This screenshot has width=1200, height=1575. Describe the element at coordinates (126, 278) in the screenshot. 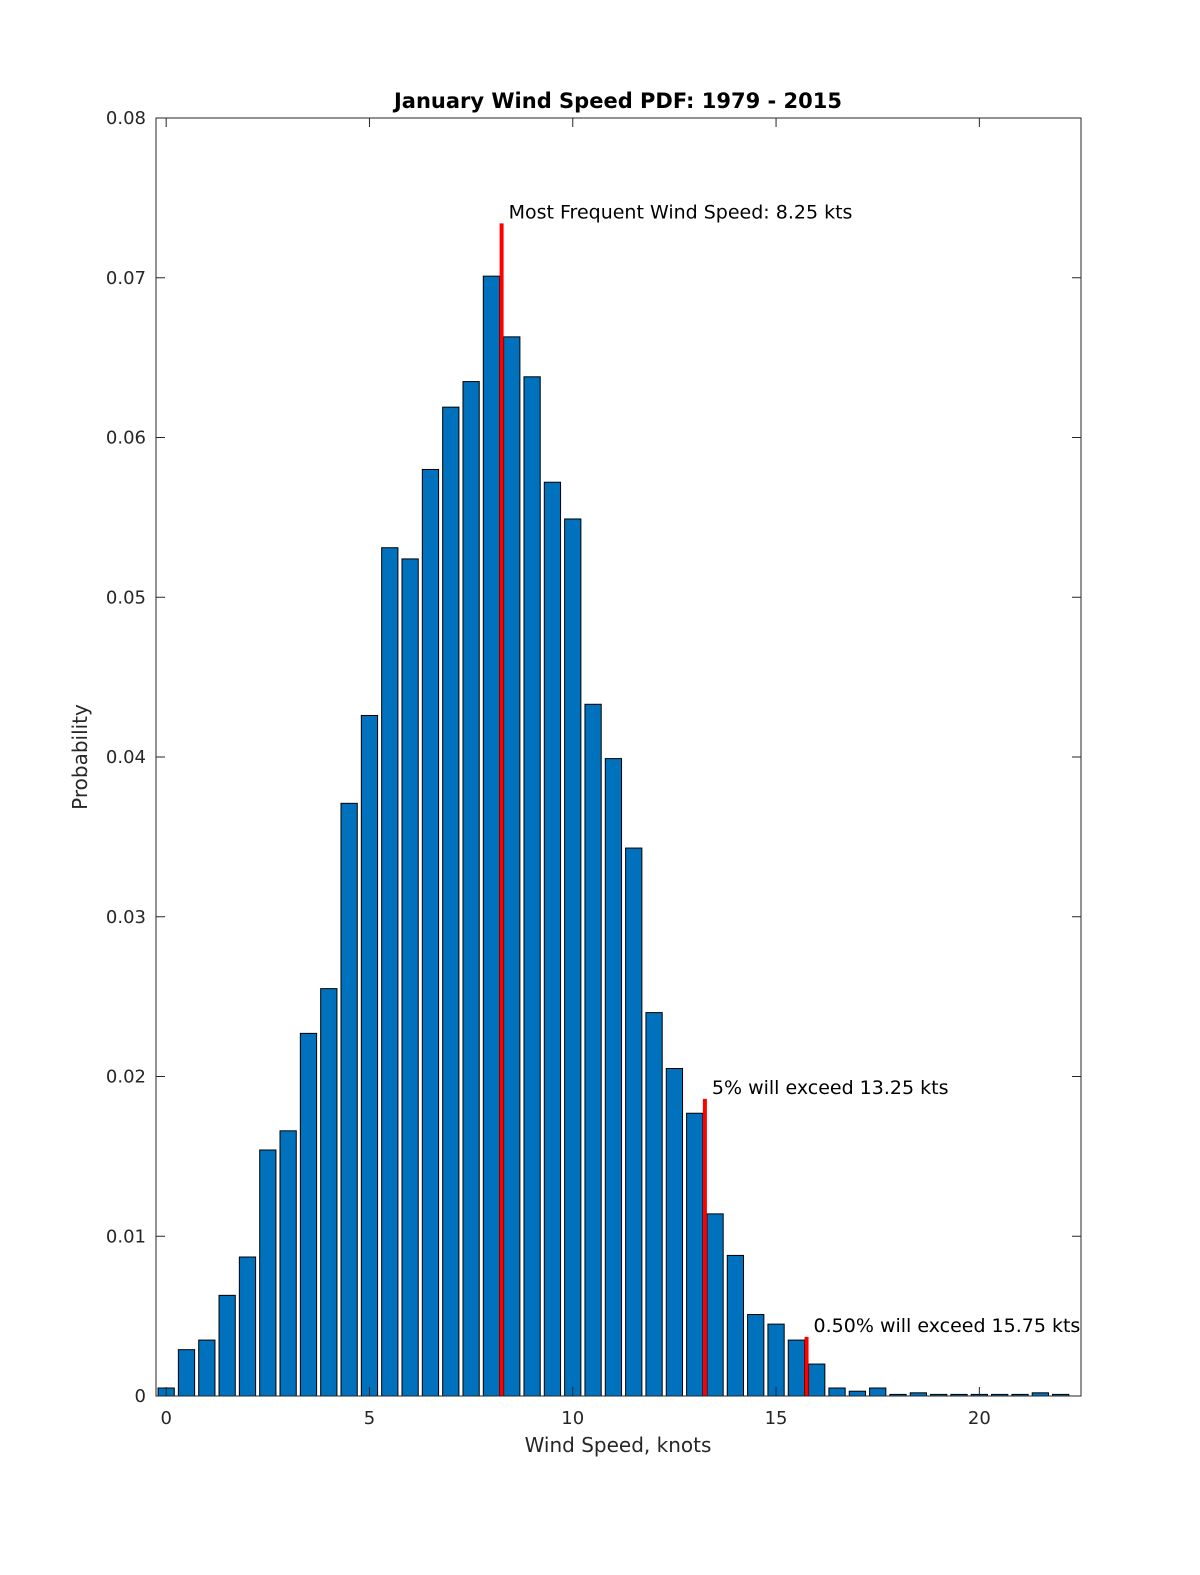

I see `y-tick-label: 0.07` at that location.